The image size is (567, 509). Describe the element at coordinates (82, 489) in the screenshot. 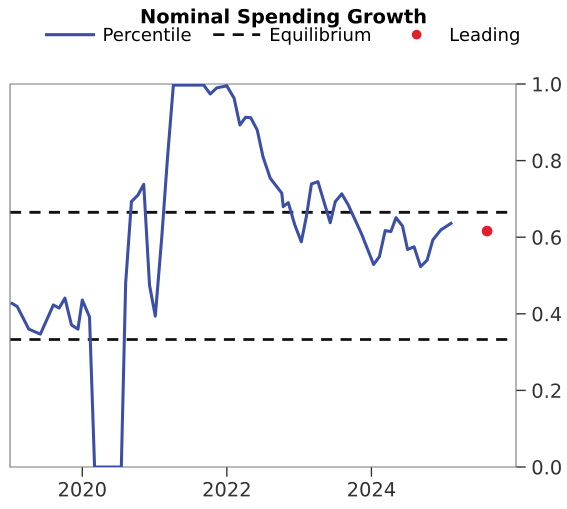

I see `x-tick-label: 2020` at that location.